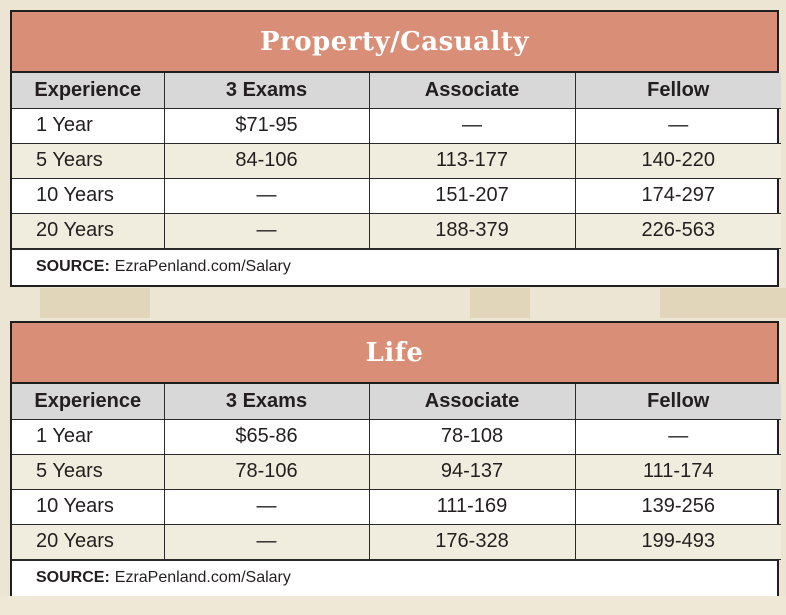  I want to click on table-cell: 84-106, so click(266, 160).